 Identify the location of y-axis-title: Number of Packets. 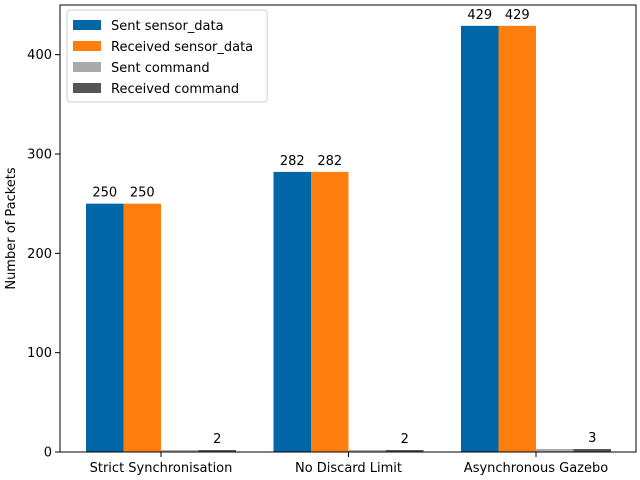
(11, 228).